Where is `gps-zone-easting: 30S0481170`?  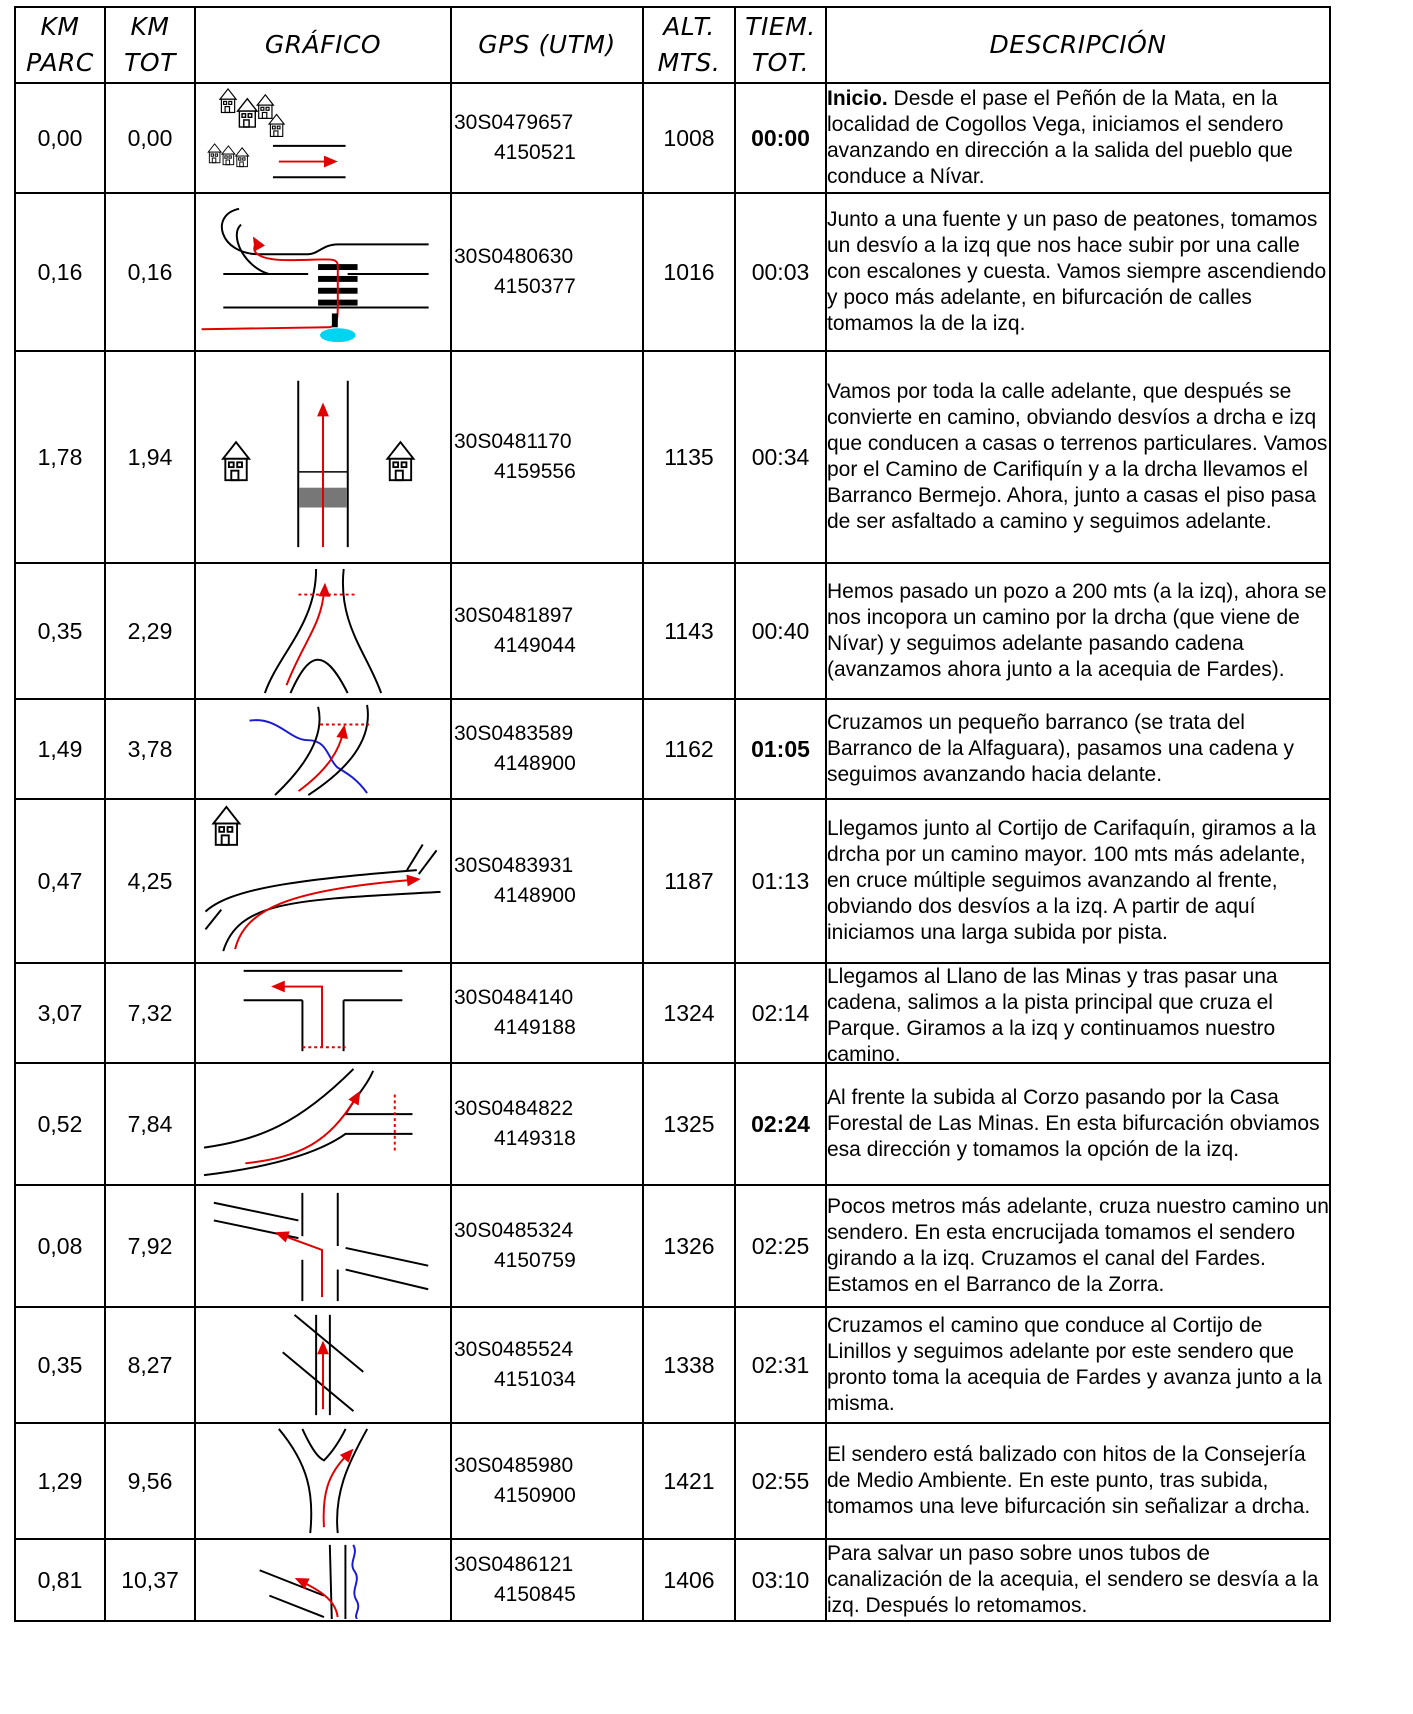
gps-zone-easting: 30S0481170 is located at coordinates (513, 441).